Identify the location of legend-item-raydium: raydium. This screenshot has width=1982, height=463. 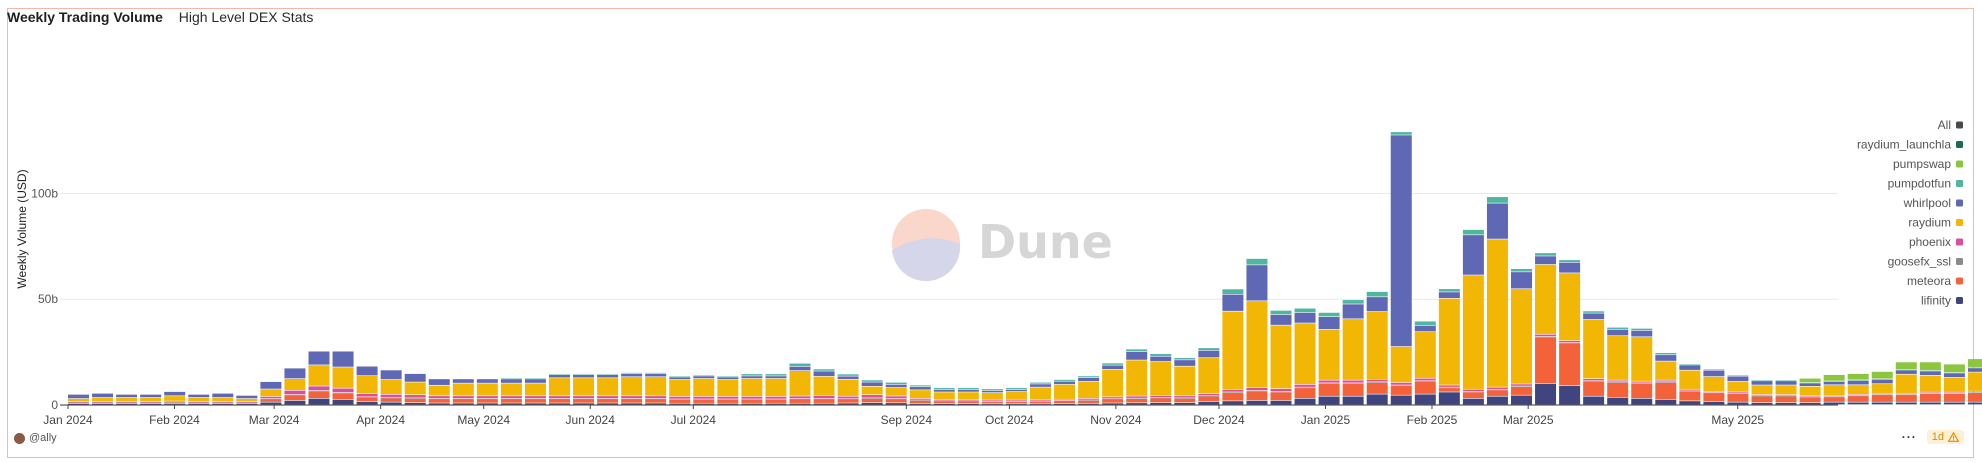
(1935, 223).